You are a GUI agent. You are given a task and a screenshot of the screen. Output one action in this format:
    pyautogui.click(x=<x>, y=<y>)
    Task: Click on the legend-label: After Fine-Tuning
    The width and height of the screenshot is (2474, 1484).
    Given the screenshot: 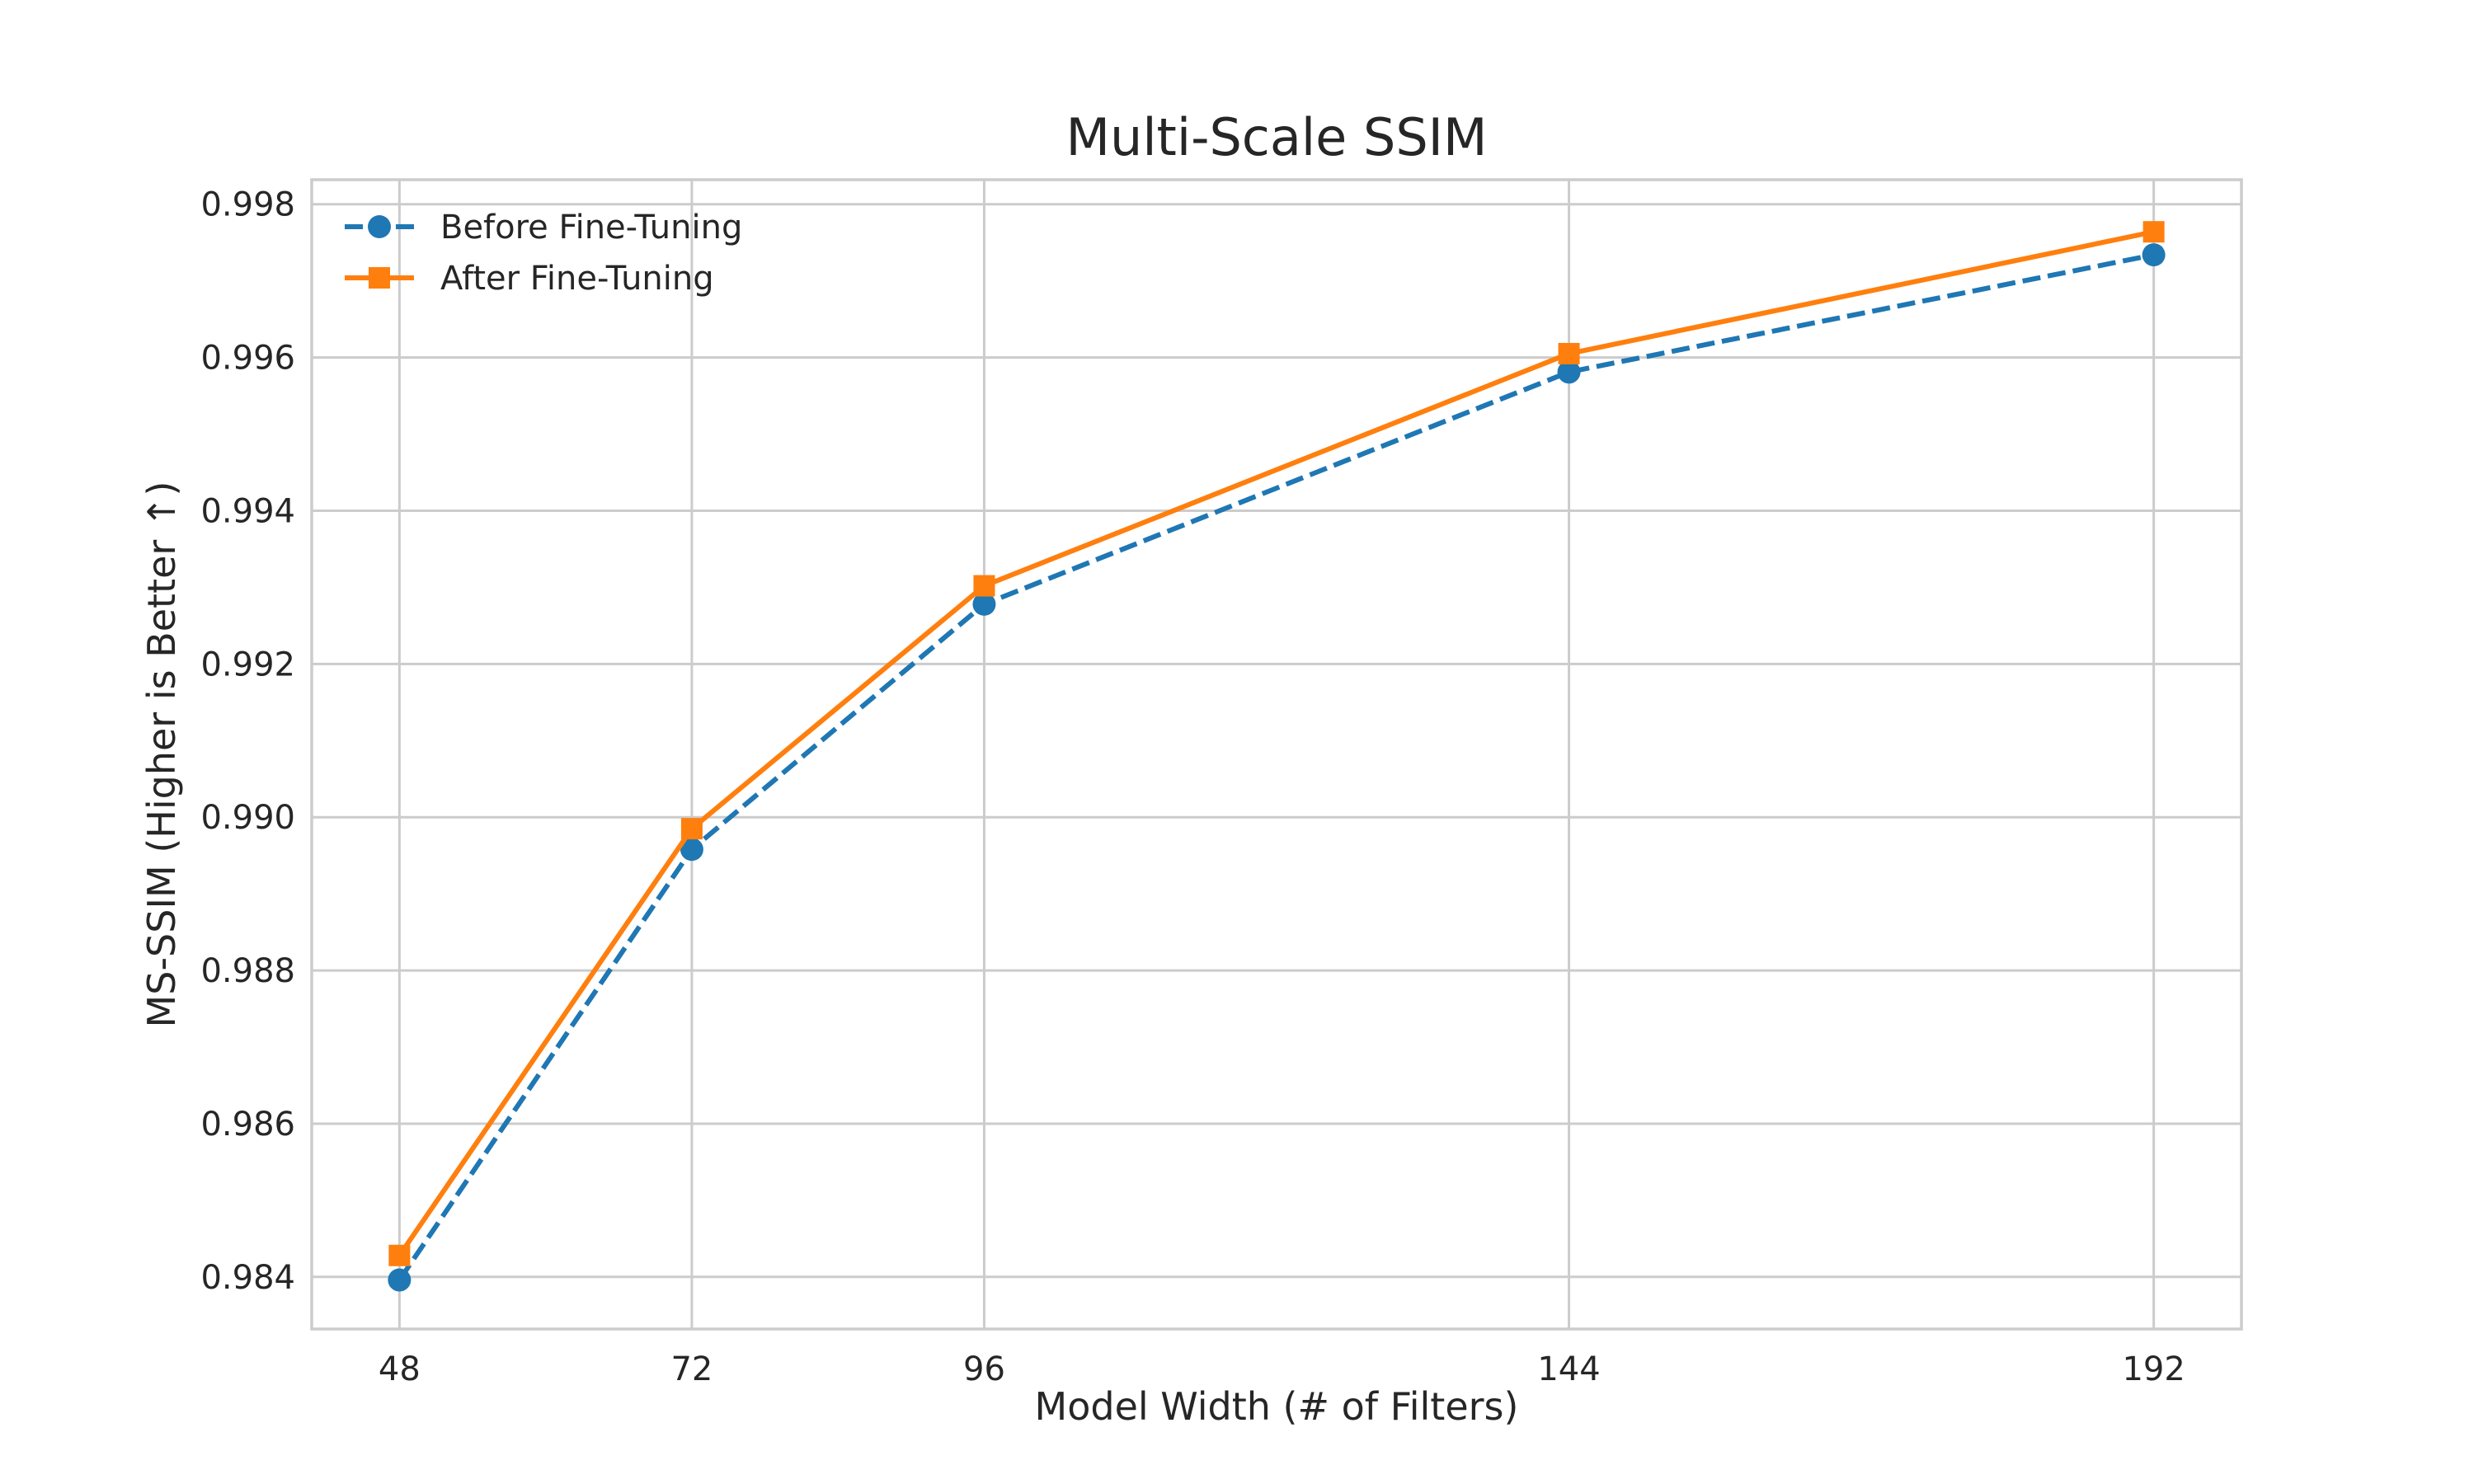 What is the action you would take?
    pyautogui.click(x=577, y=279)
    